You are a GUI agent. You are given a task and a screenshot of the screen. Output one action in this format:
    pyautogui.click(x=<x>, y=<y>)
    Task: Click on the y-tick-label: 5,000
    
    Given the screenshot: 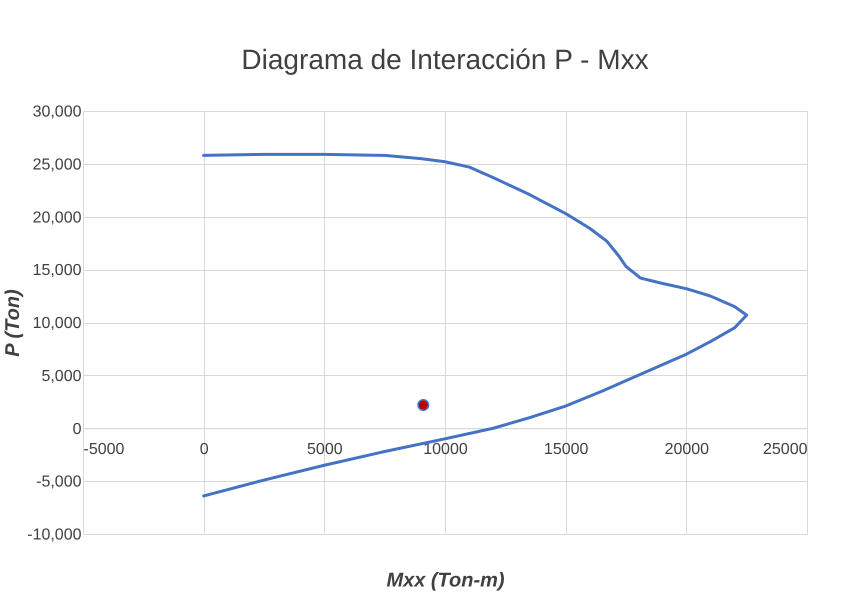 What is the action you would take?
    pyautogui.click(x=61, y=376)
    